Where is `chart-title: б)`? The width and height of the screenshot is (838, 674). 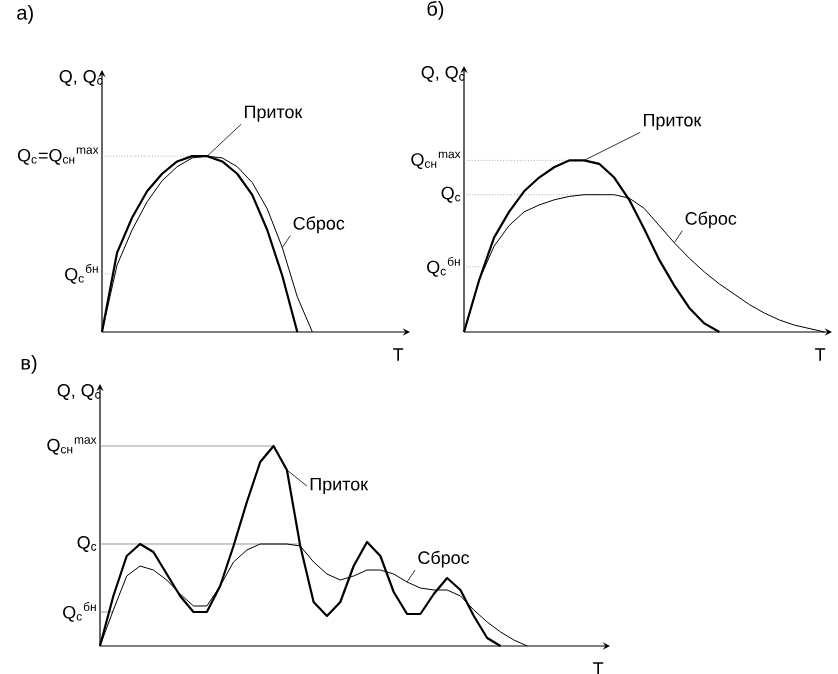 chart-title: б) is located at coordinates (435, 10).